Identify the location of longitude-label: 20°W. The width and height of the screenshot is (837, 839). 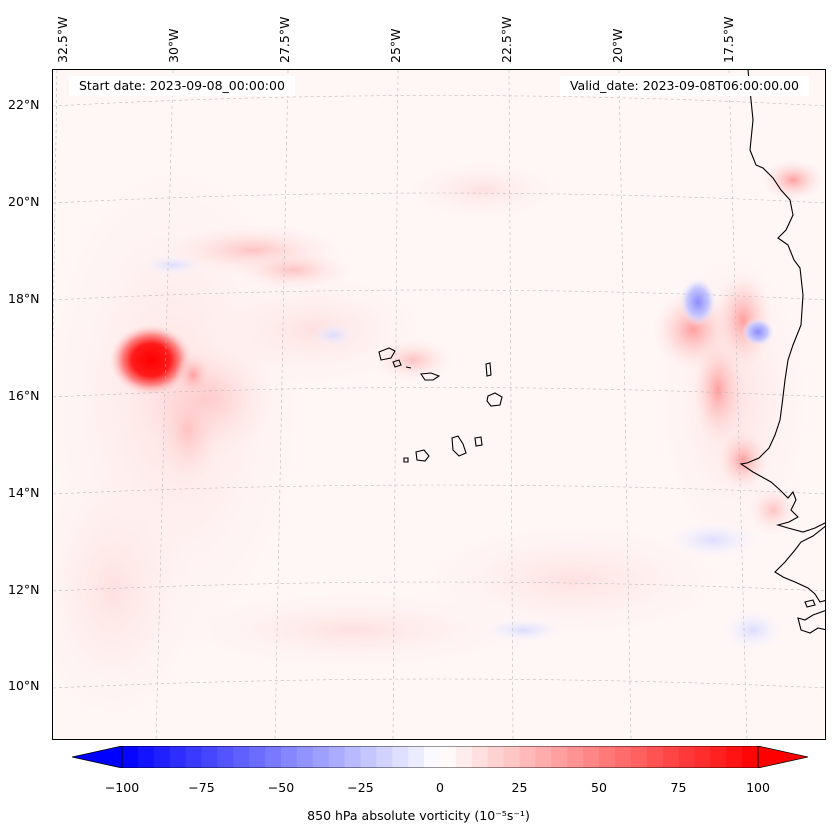
(617, 45).